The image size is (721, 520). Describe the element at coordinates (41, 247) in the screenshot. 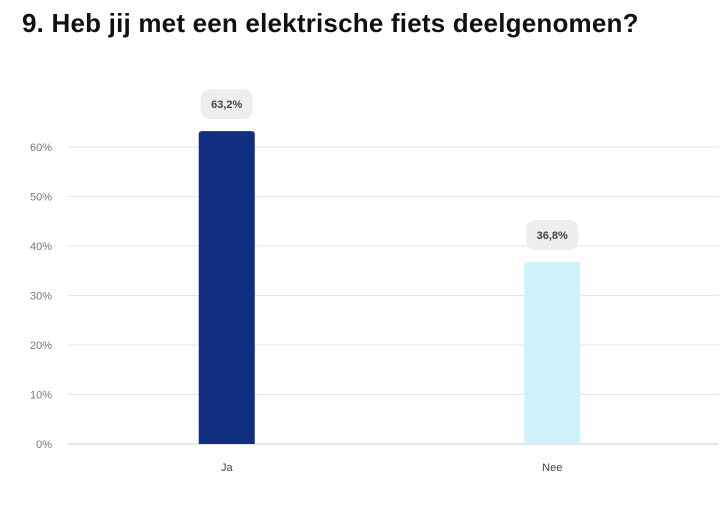

I see `y-tick-label: 40%` at that location.